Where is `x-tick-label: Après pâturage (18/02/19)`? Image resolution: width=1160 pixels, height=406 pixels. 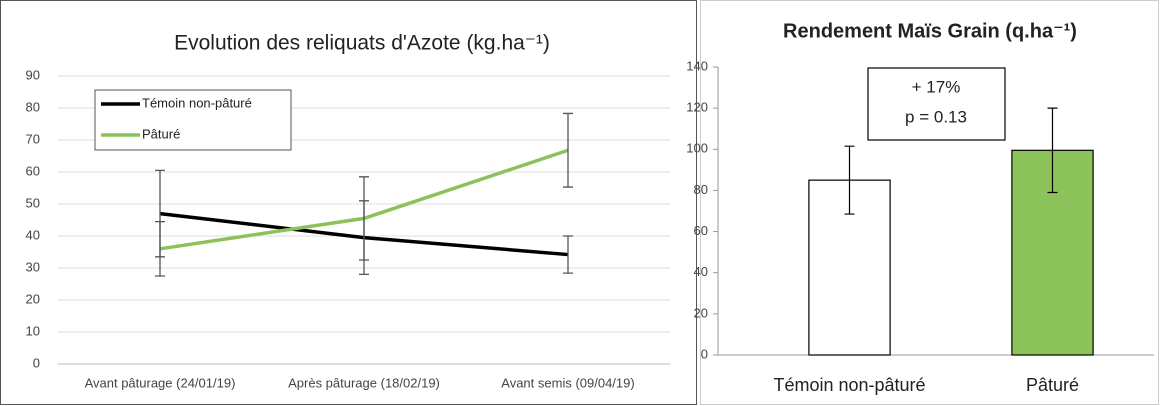 x-tick-label: Après pâturage (18/02/19) is located at coordinates (364, 382).